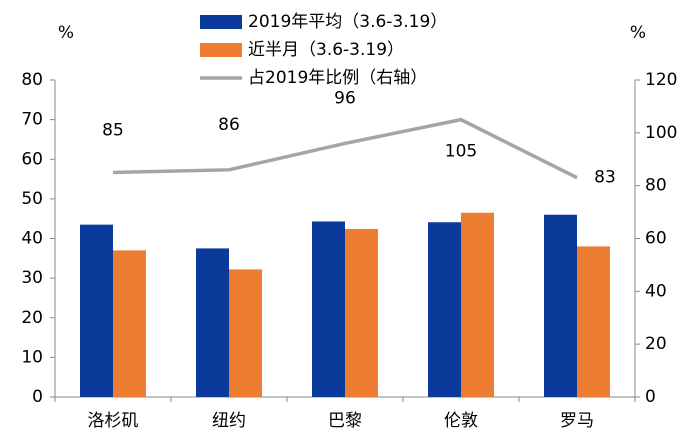 The height and width of the screenshot is (437, 694). Describe the element at coordinates (113, 130) in the screenshot. I see `data-label: 85` at that location.